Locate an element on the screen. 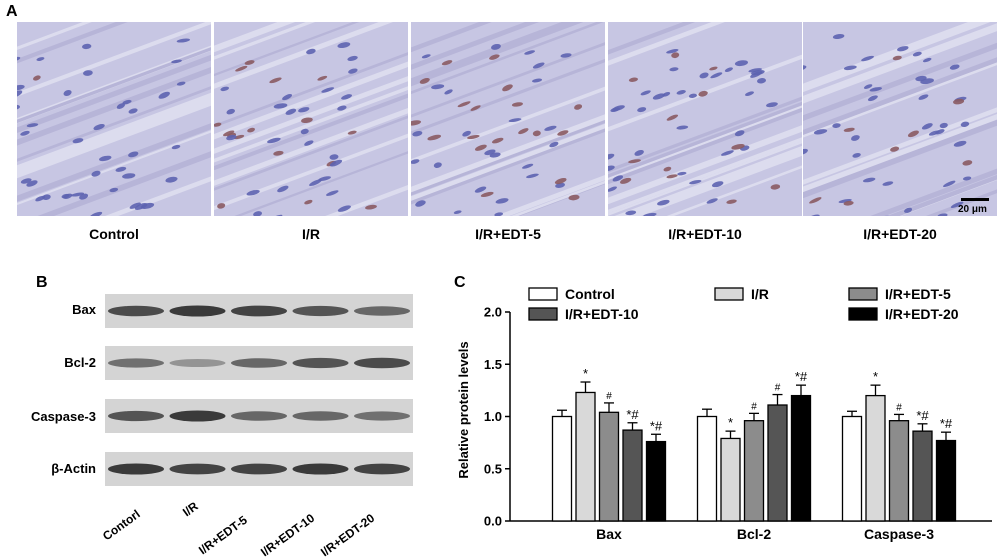  y-tick-label: 1.0 is located at coordinates (493, 416).